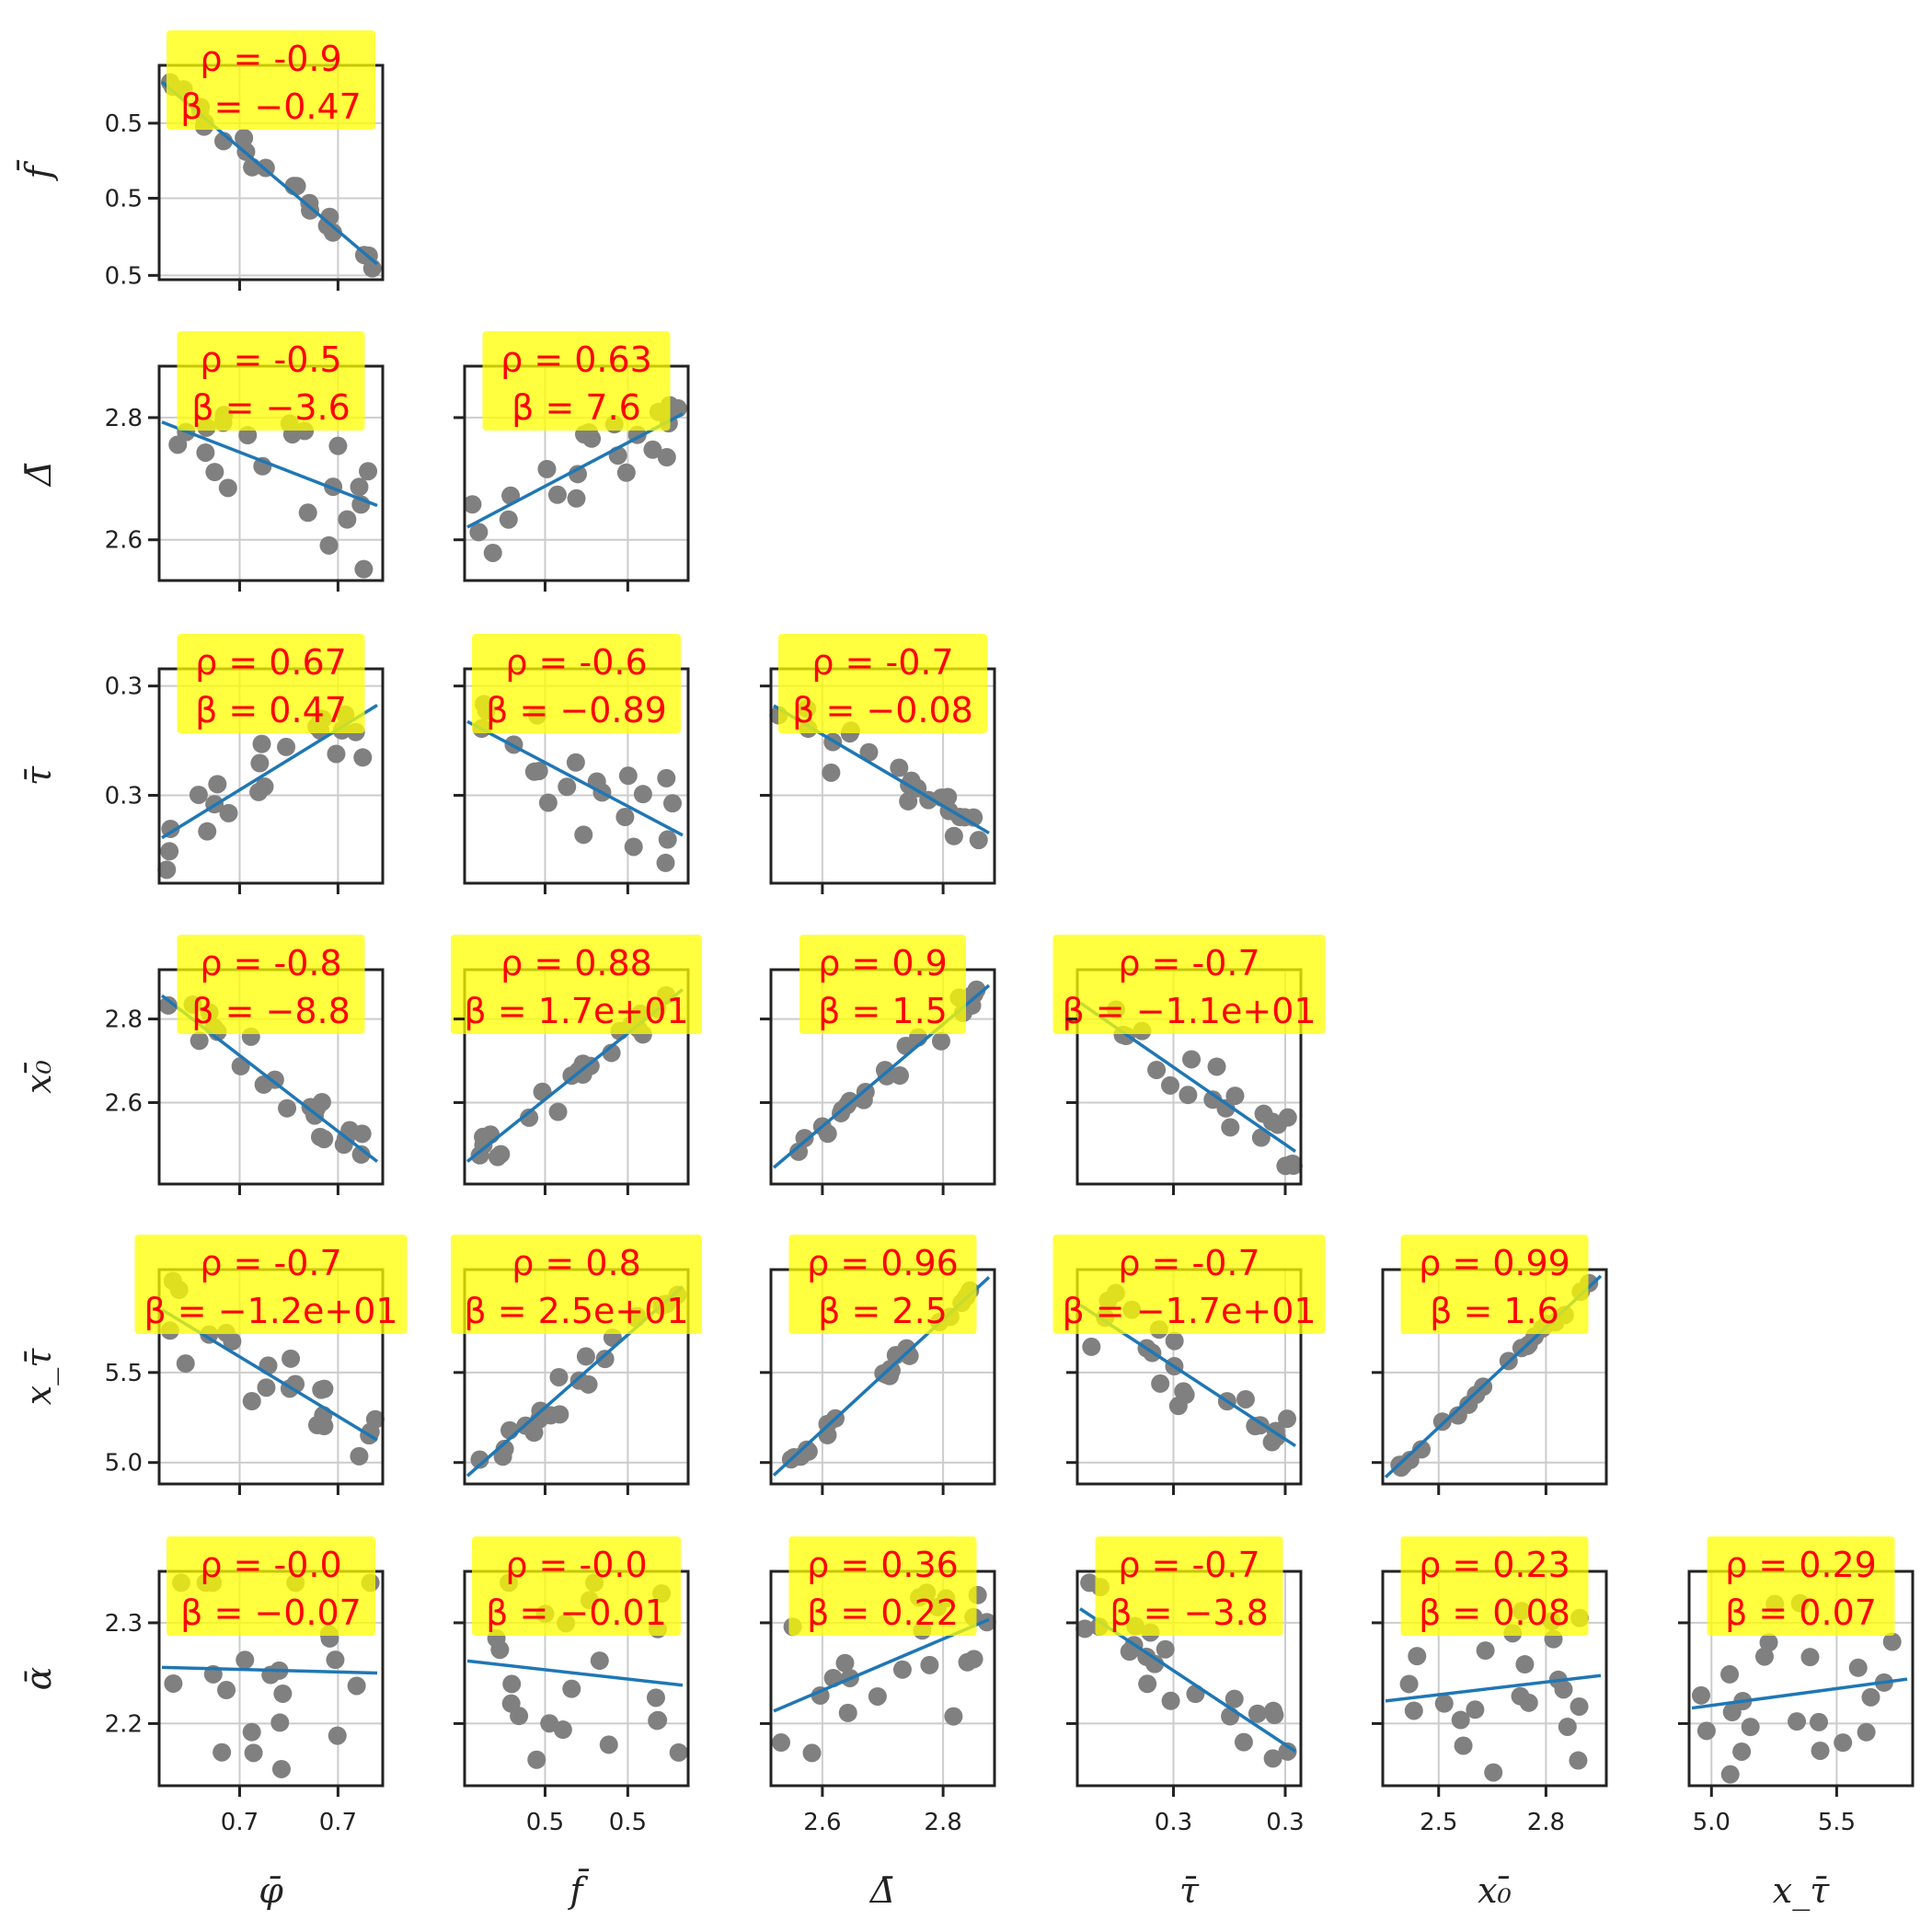  Describe the element at coordinates (576, 1565) in the screenshot. I see `rho-label: ρ = -0.0` at that location.